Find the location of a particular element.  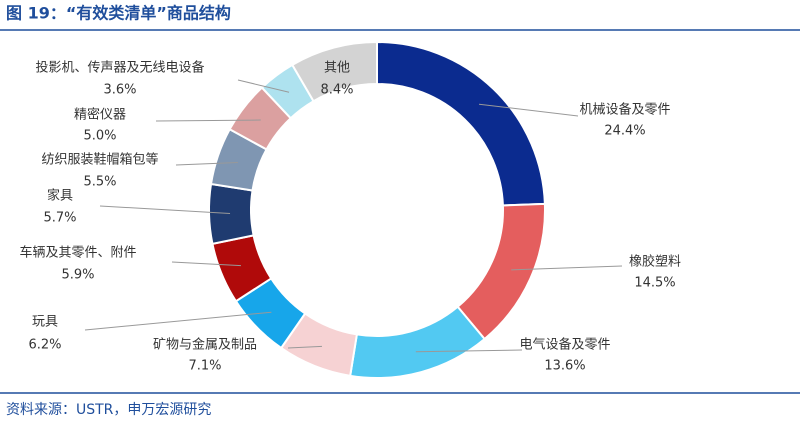

source: 资料来源：USTR，申万宏源研究 is located at coordinates (108, 410).